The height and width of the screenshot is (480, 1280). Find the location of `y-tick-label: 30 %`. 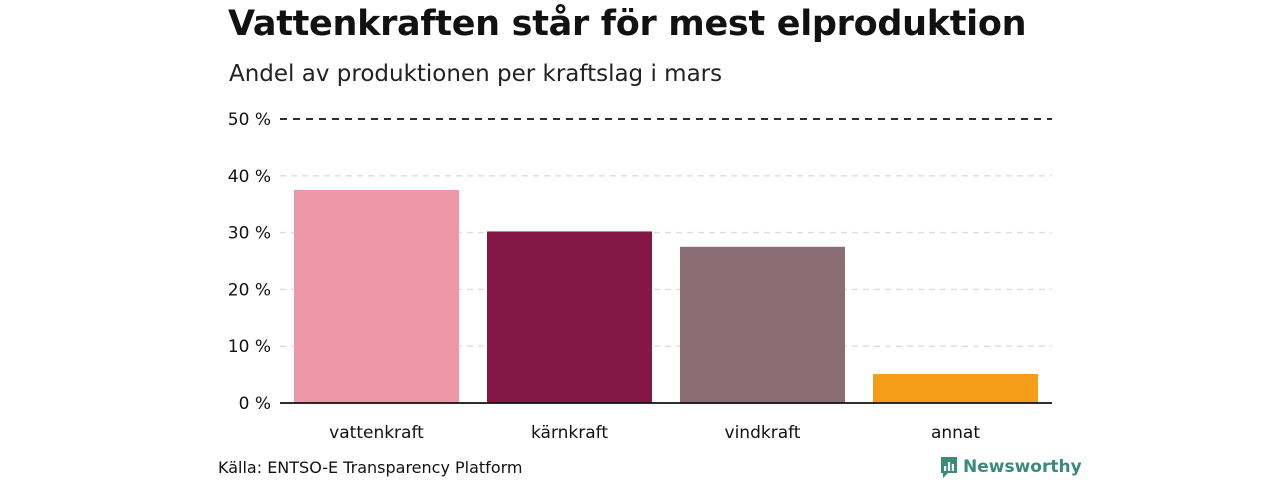

y-tick-label: 30 % is located at coordinates (249, 234).